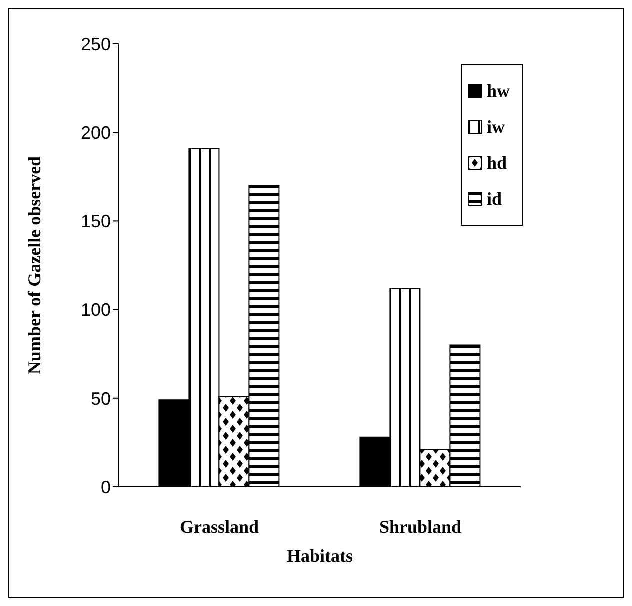 Image resolution: width=632 pixels, height=606 pixels. Describe the element at coordinates (34, 265) in the screenshot. I see `y-axis-title: Number of Gazelle observed` at that location.